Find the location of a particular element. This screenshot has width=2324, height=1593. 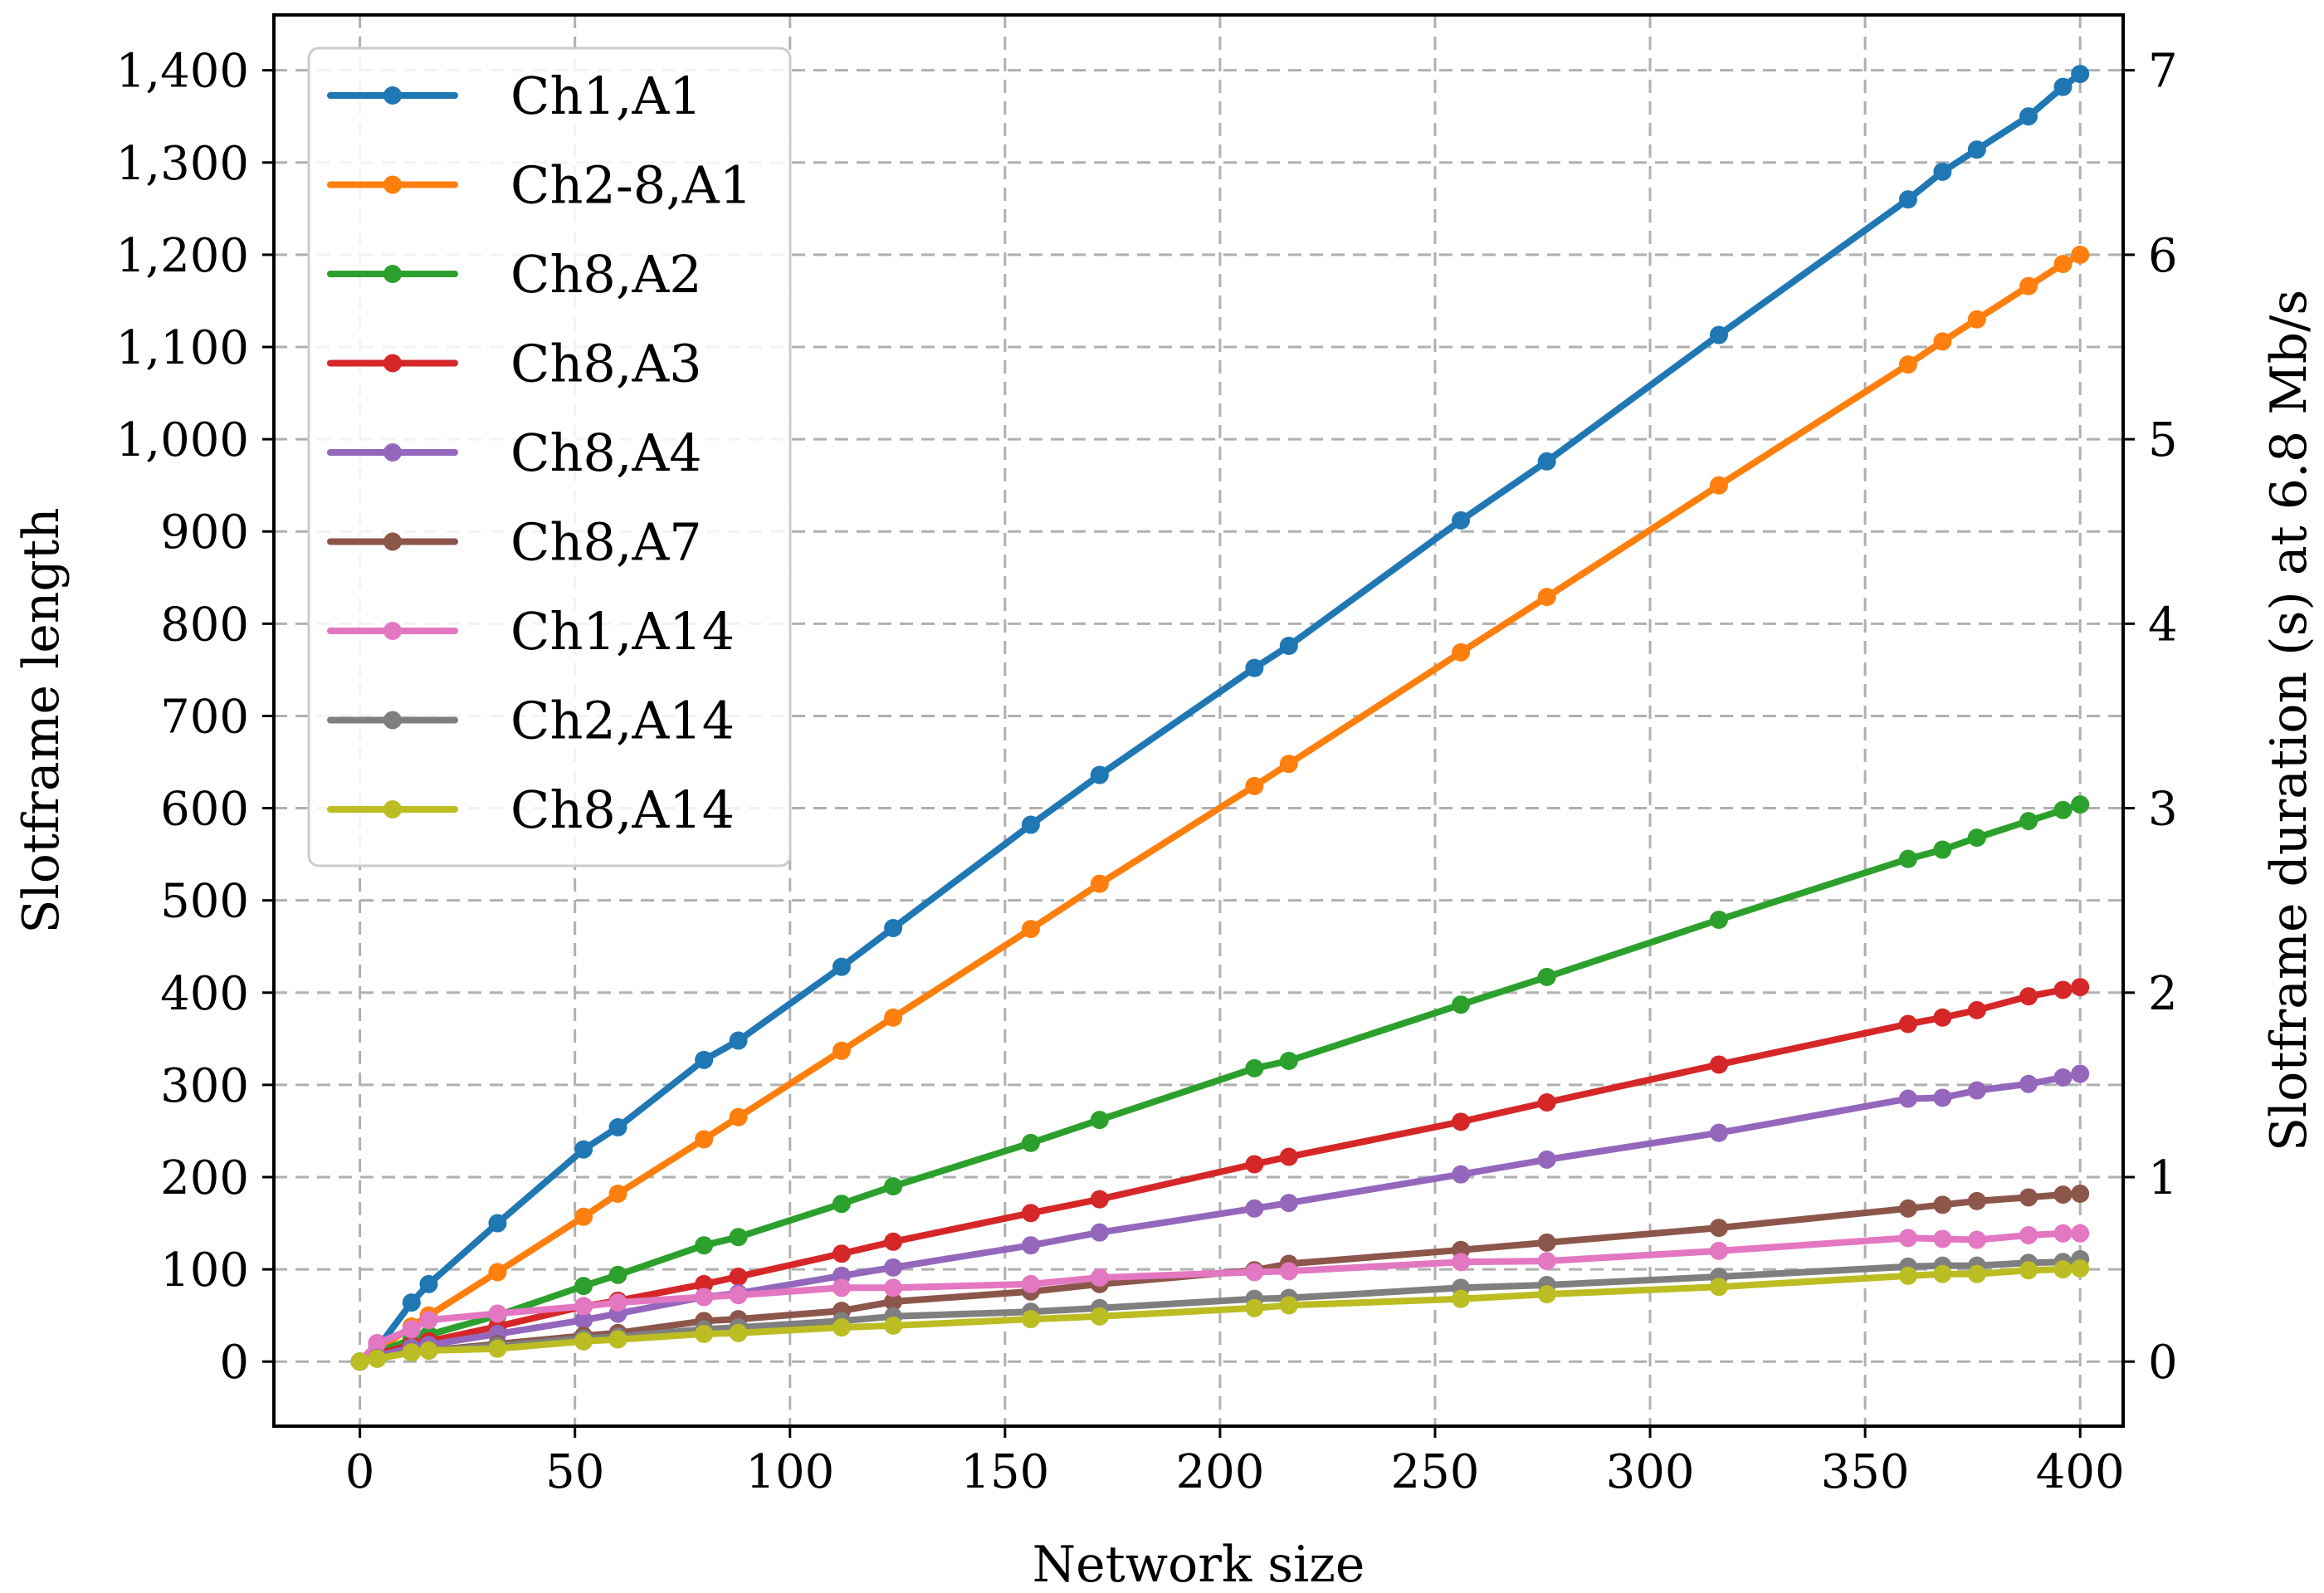

y-tick-label: 1,300 is located at coordinates (183, 164).